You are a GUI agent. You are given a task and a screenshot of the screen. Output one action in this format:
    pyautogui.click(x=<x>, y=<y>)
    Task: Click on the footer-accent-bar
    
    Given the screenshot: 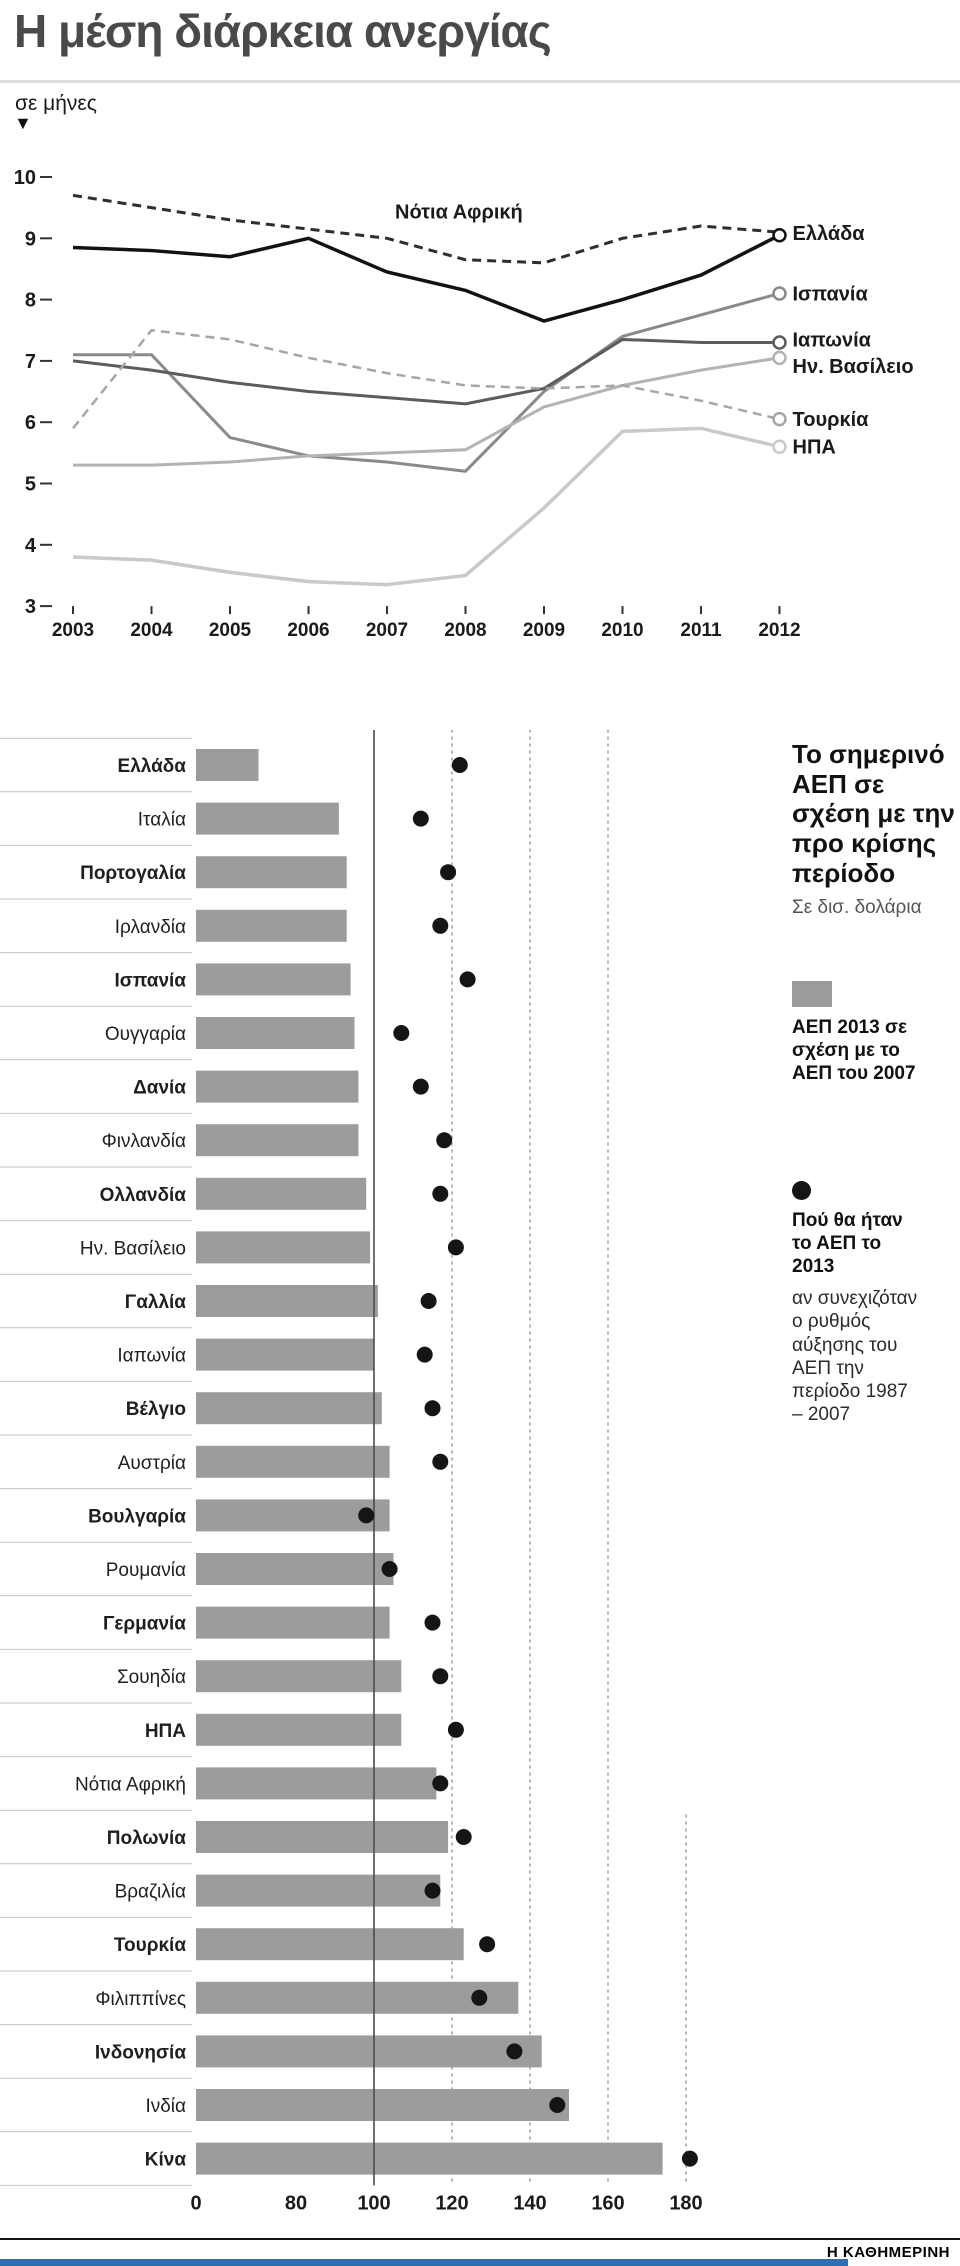 What is the action you would take?
    pyautogui.click(x=424, y=2262)
    